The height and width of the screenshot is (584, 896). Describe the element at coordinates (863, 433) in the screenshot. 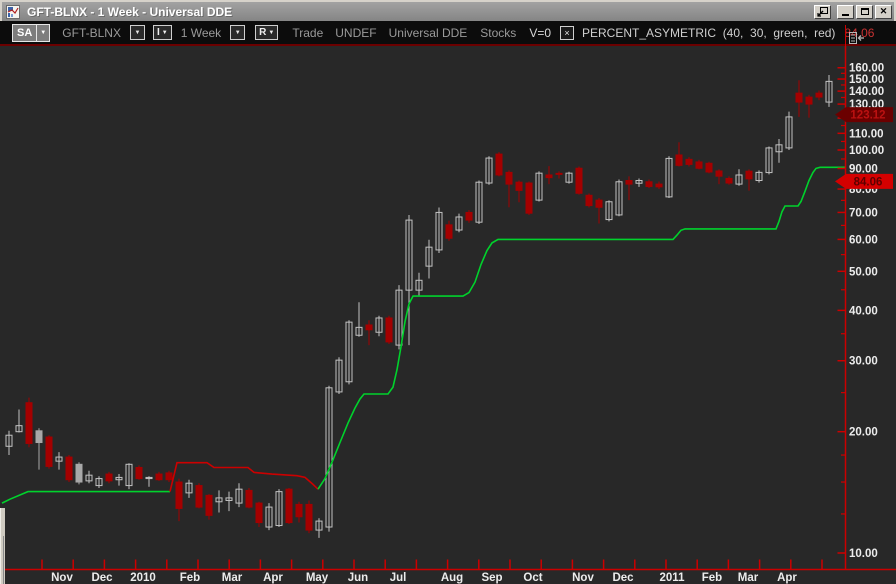

I see `y-axis-label: 20.00` at that location.